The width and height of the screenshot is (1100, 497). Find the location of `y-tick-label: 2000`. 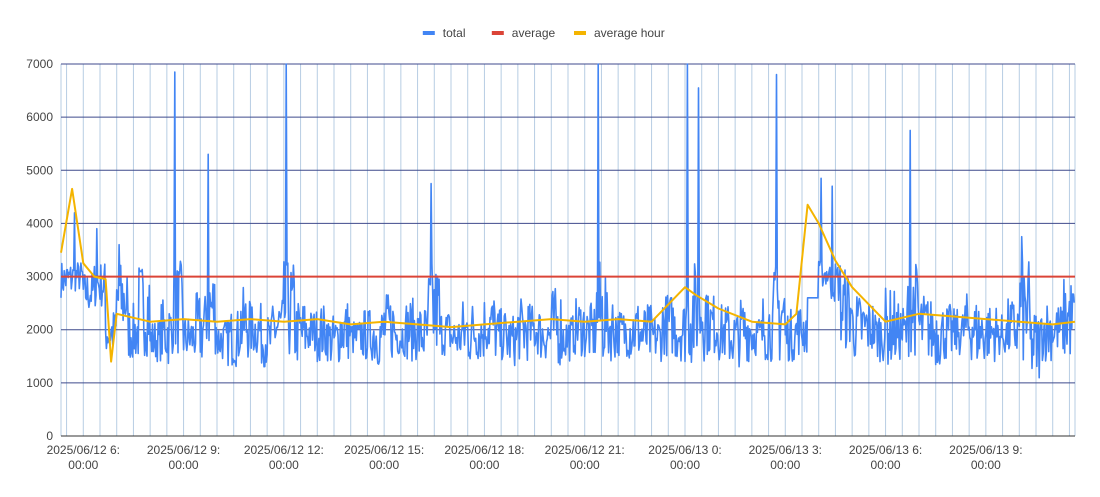

y-tick-label: 2000 is located at coordinates (39, 330).